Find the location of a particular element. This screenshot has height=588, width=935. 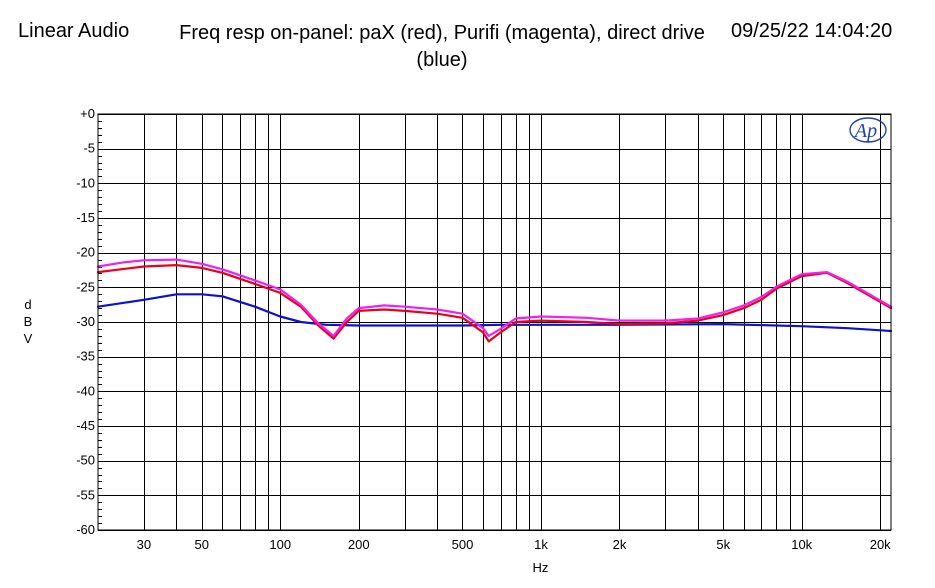

header-datetime: 09/25/22 14:04:20 is located at coordinates (812, 31).